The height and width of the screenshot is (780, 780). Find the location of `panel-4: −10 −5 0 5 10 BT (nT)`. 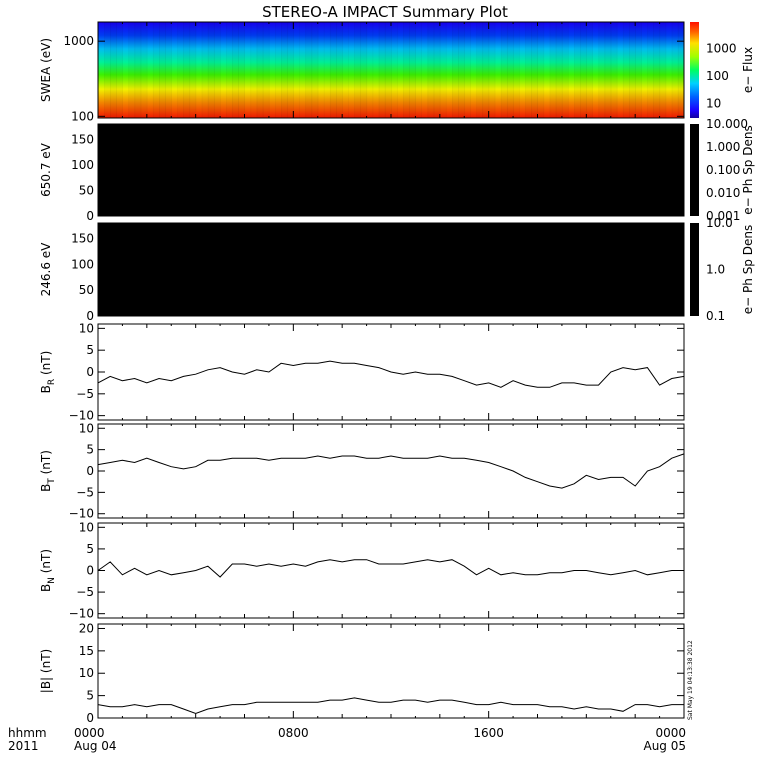

panel-4: −10 −5 0 5 10 BT (nT) is located at coordinates (362, 471).